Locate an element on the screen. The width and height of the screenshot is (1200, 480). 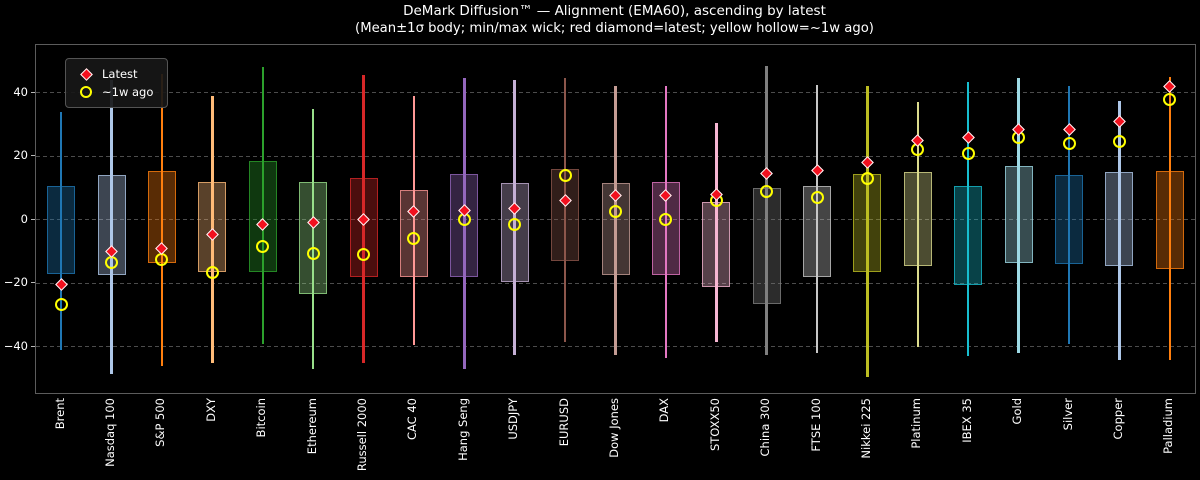
x-label-DXY: DXY is located at coordinates (210, 410).